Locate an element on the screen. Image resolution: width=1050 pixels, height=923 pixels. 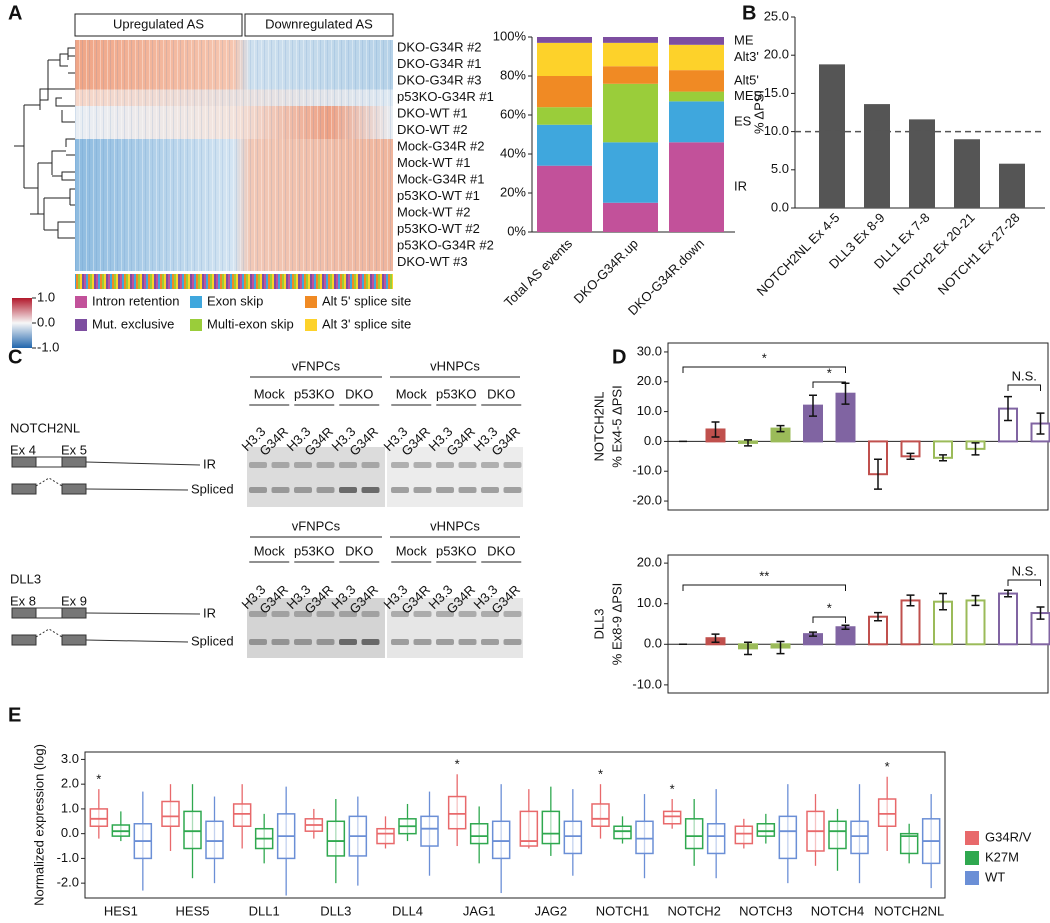
y-tick-label: 15.0 is located at coordinates (776, 92).